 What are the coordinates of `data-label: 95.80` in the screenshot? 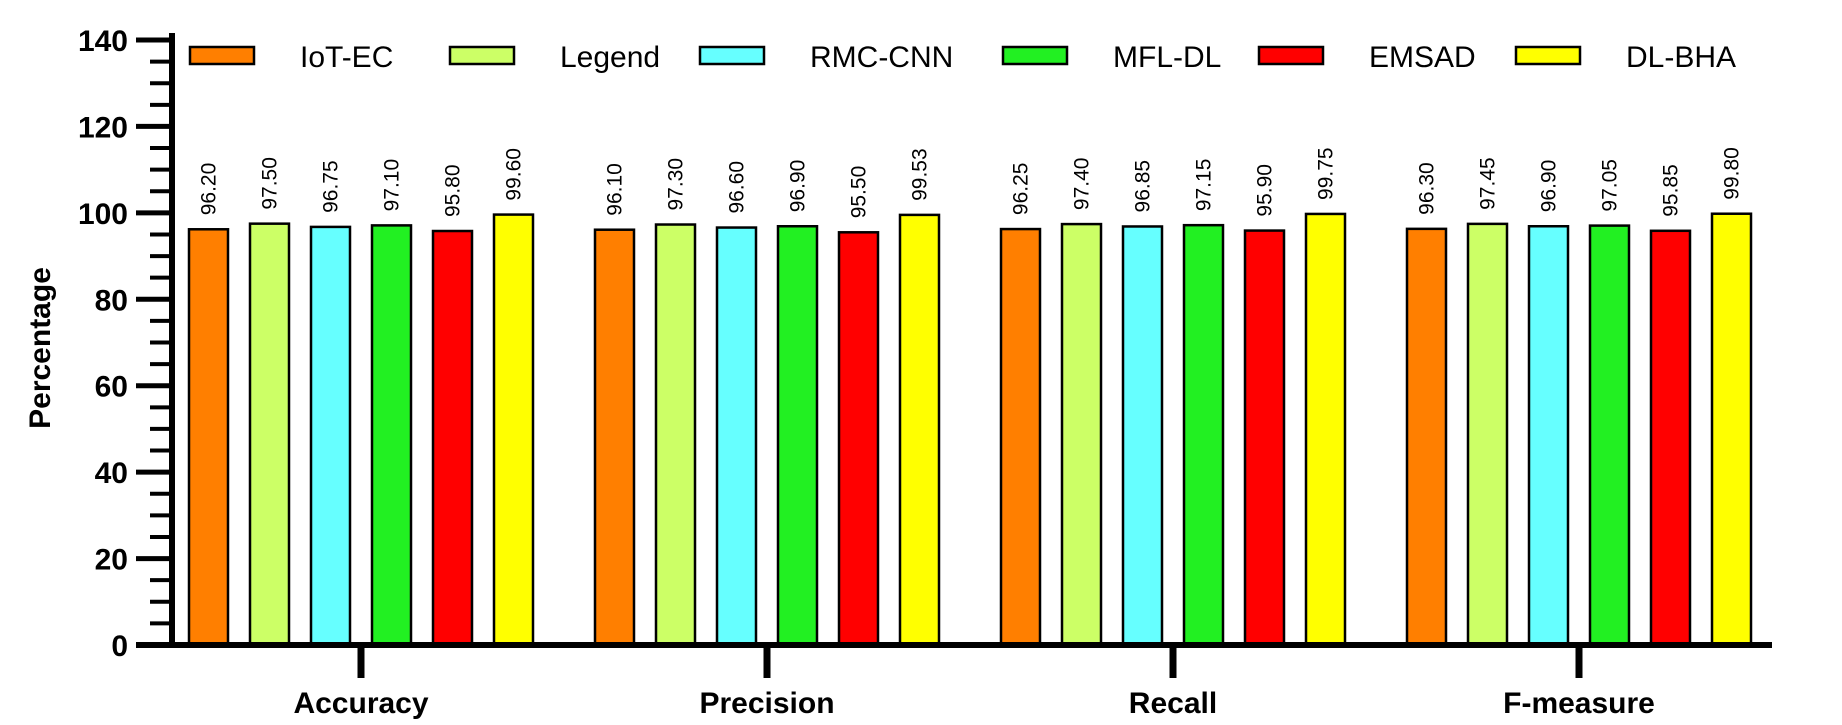 It's located at (453, 190).